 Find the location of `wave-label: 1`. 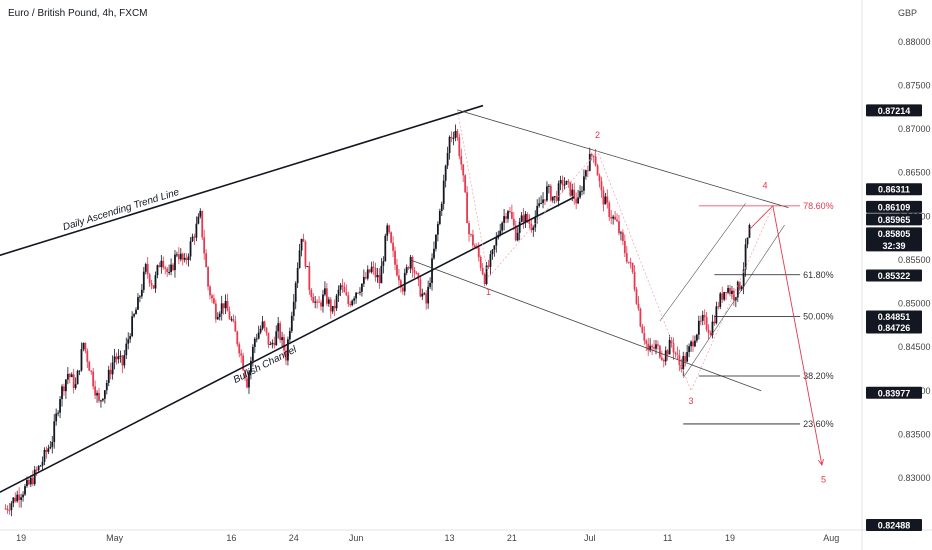

wave-label: 1 is located at coordinates (488, 292).